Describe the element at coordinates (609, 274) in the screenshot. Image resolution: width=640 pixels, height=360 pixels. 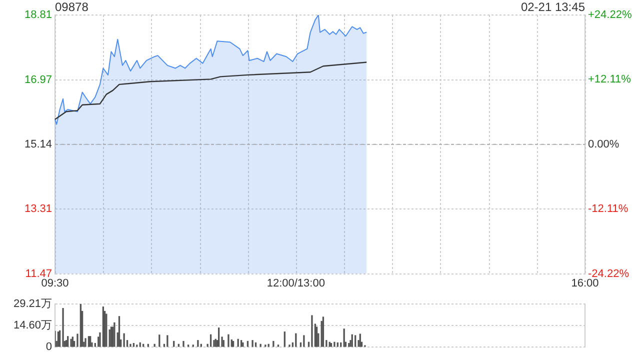
I see `y2-tick-label: -24.22%` at that location.